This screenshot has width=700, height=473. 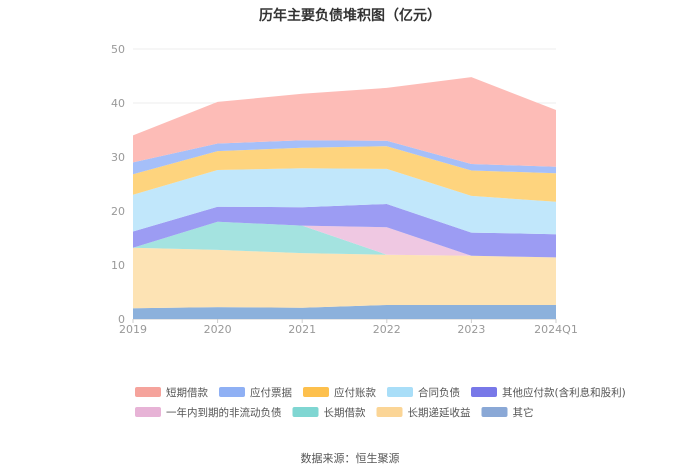 I want to click on y-tick-label: 40, so click(x=118, y=103).